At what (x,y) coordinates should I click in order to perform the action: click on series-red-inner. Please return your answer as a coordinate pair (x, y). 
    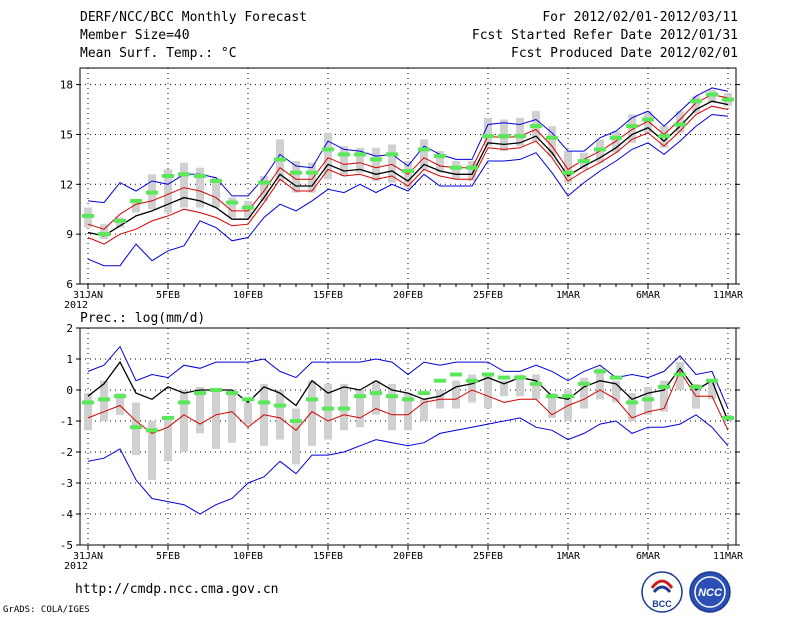
    Looking at the image, I should click on (408, 402).